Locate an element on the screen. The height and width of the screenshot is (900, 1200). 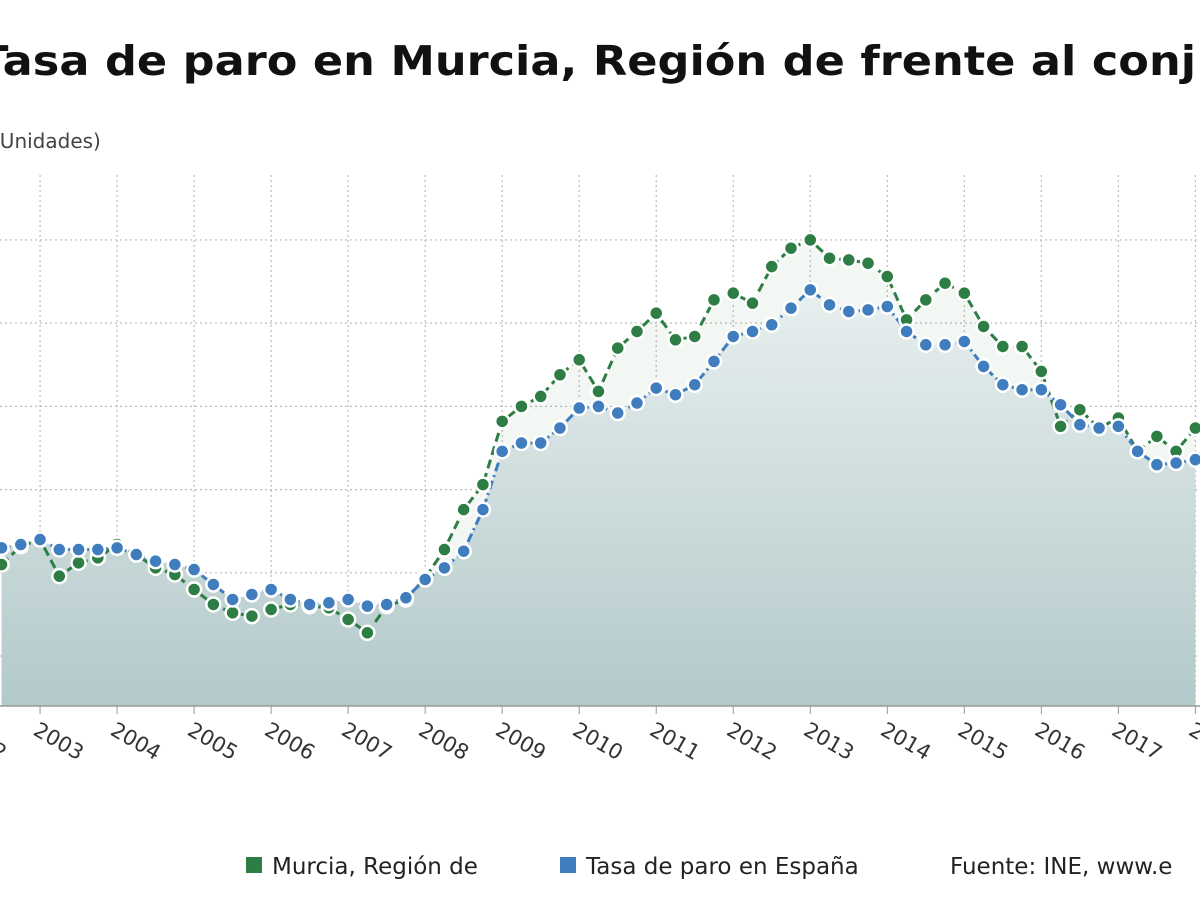
x-tick-label: 2009 is located at coordinates (521, 742).